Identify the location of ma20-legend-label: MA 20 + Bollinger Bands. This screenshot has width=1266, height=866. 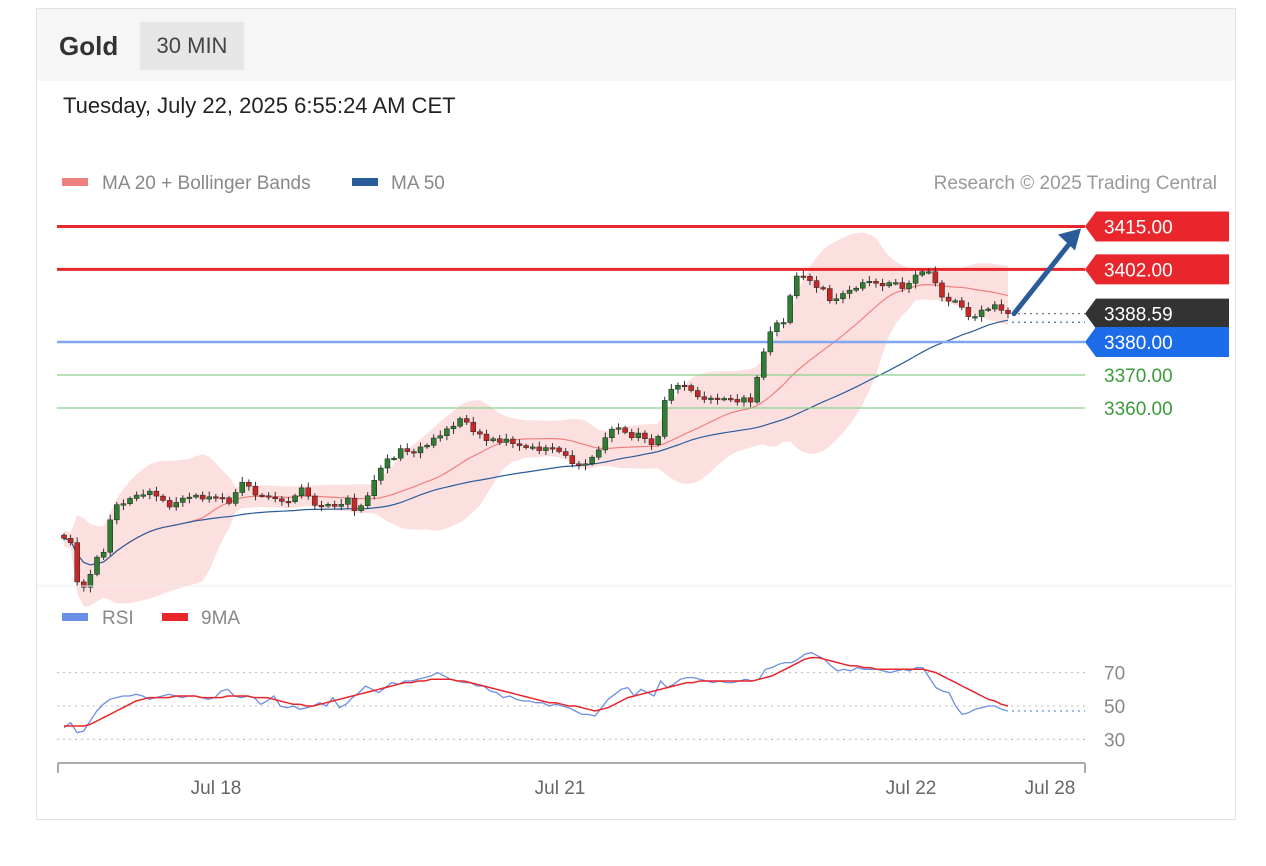
(206, 183).